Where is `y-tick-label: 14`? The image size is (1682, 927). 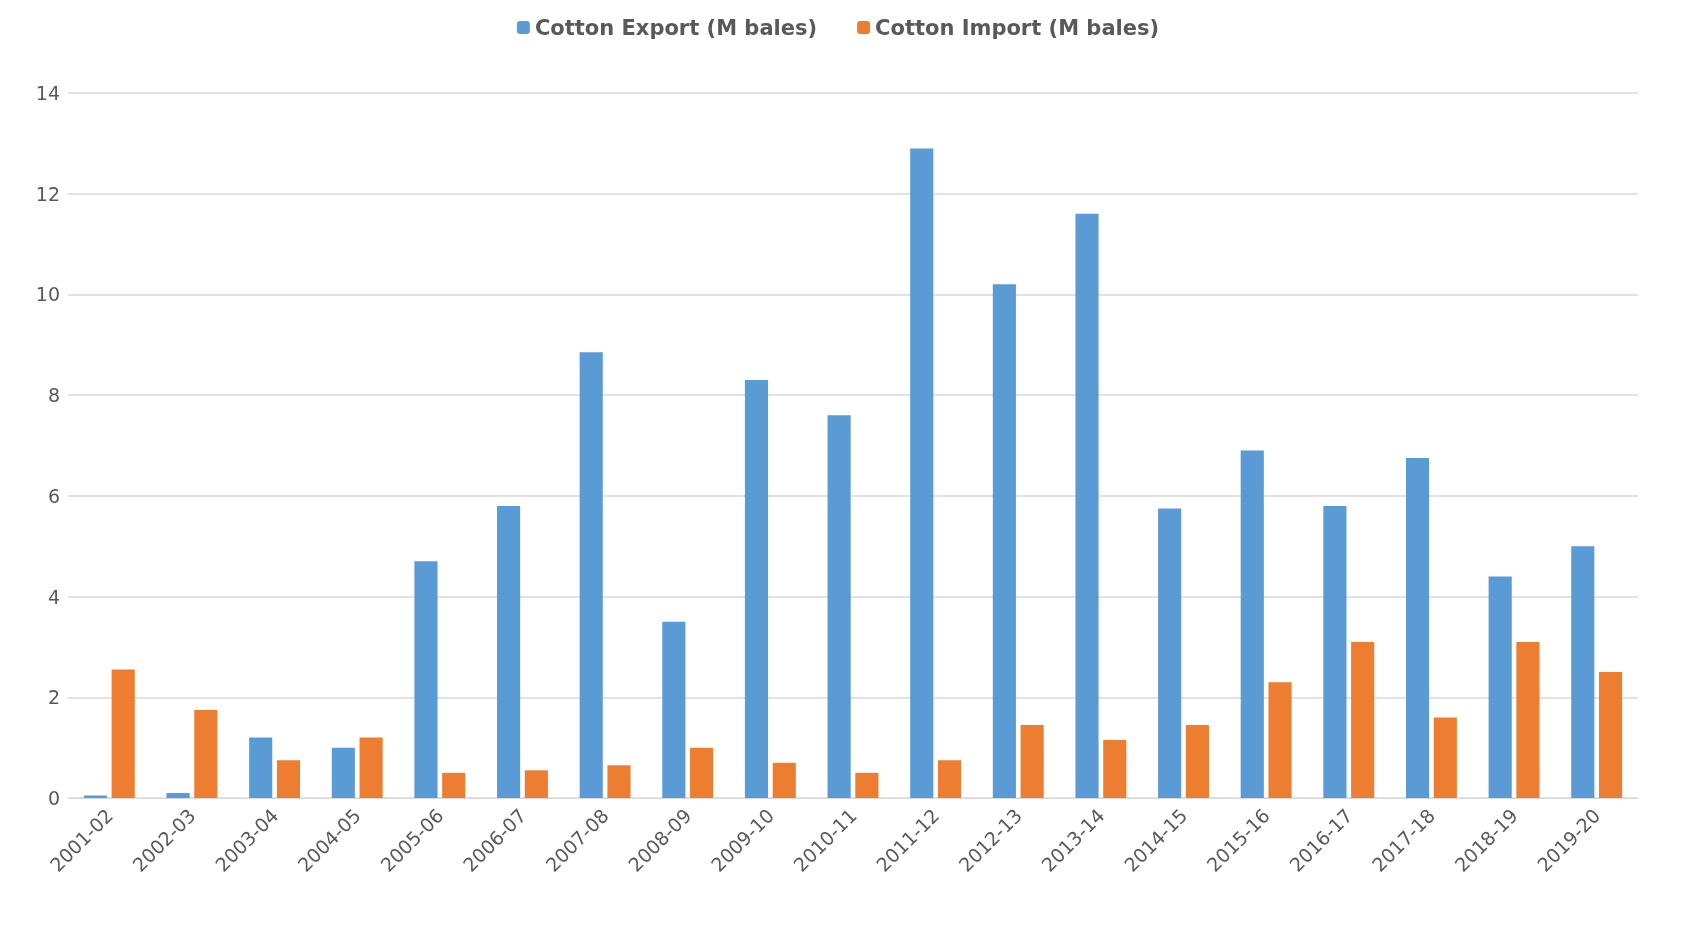
y-tick-label: 14 is located at coordinates (47, 93).